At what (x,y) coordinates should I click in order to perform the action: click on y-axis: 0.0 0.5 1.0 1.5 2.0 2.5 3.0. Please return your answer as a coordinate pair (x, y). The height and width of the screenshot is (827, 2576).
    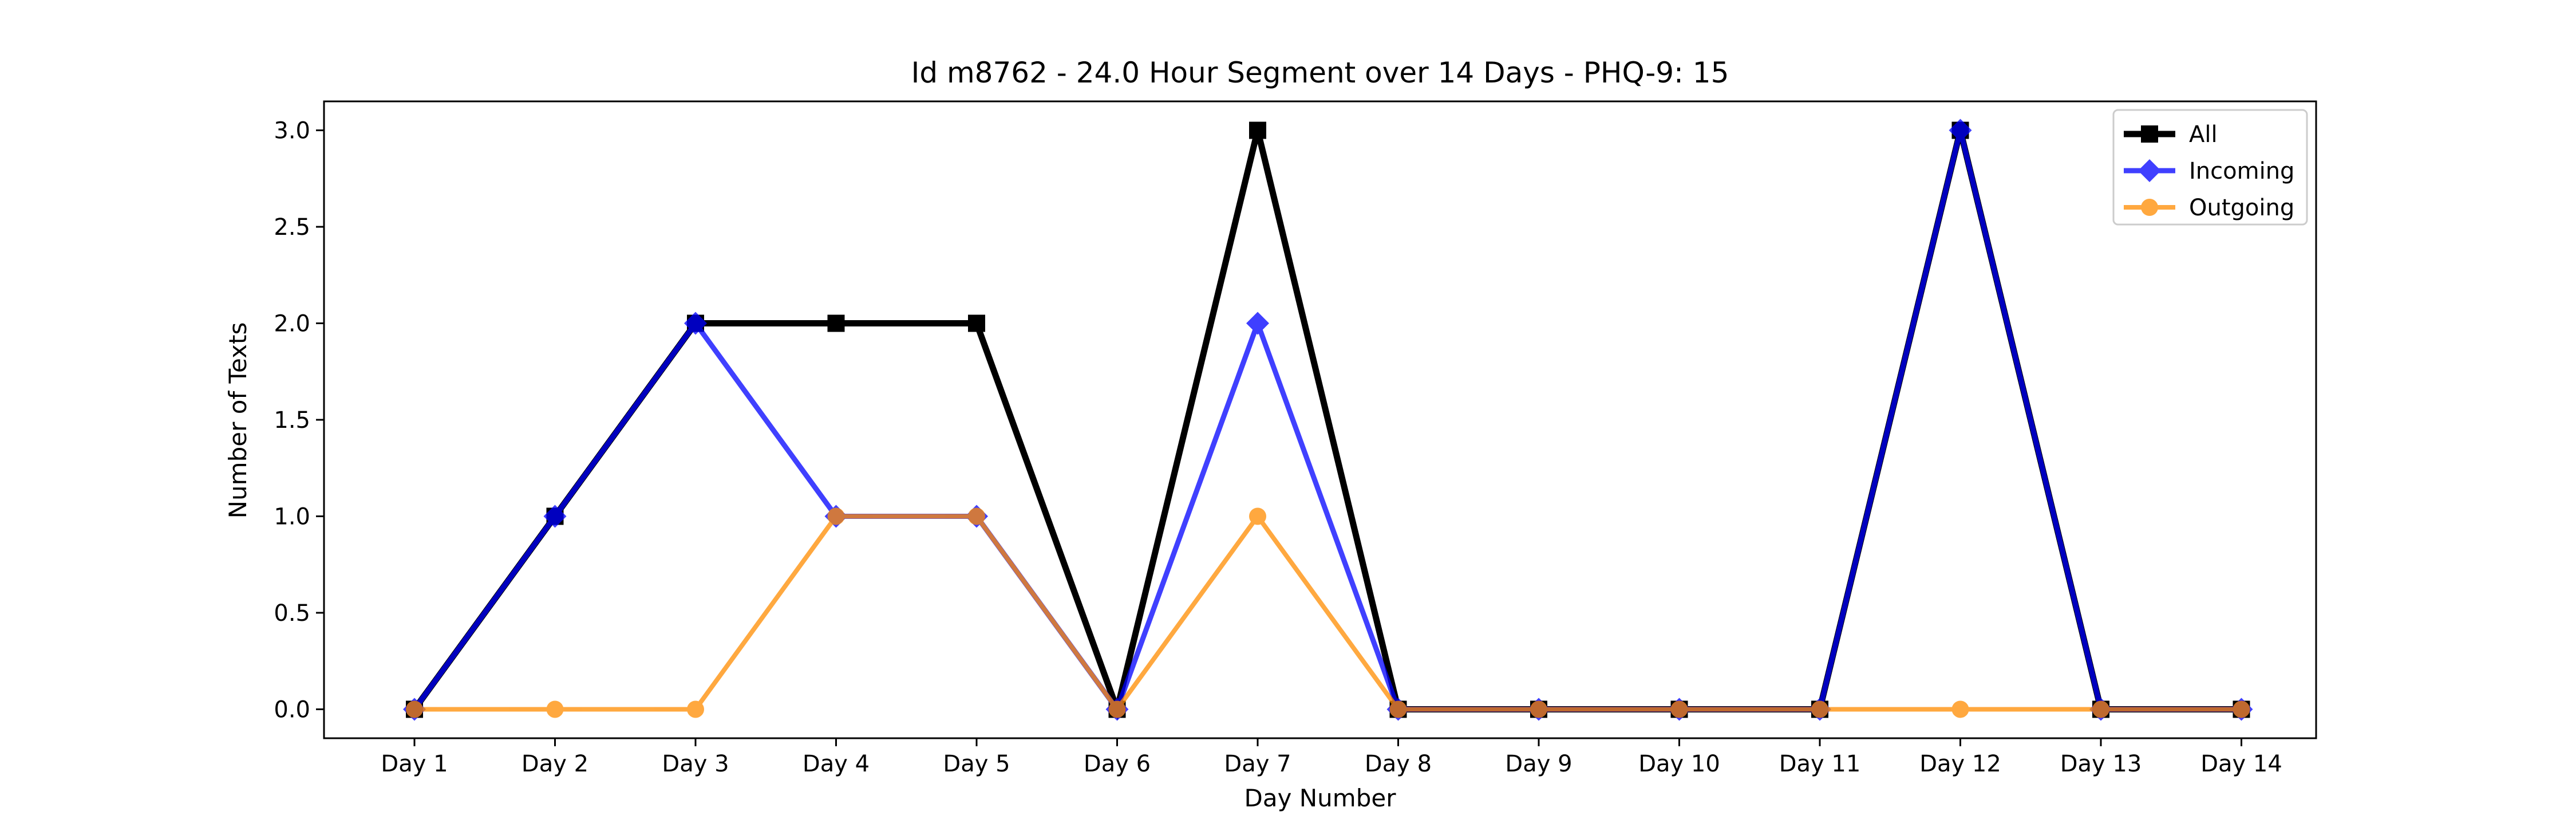
    Looking at the image, I should click on (299, 421).